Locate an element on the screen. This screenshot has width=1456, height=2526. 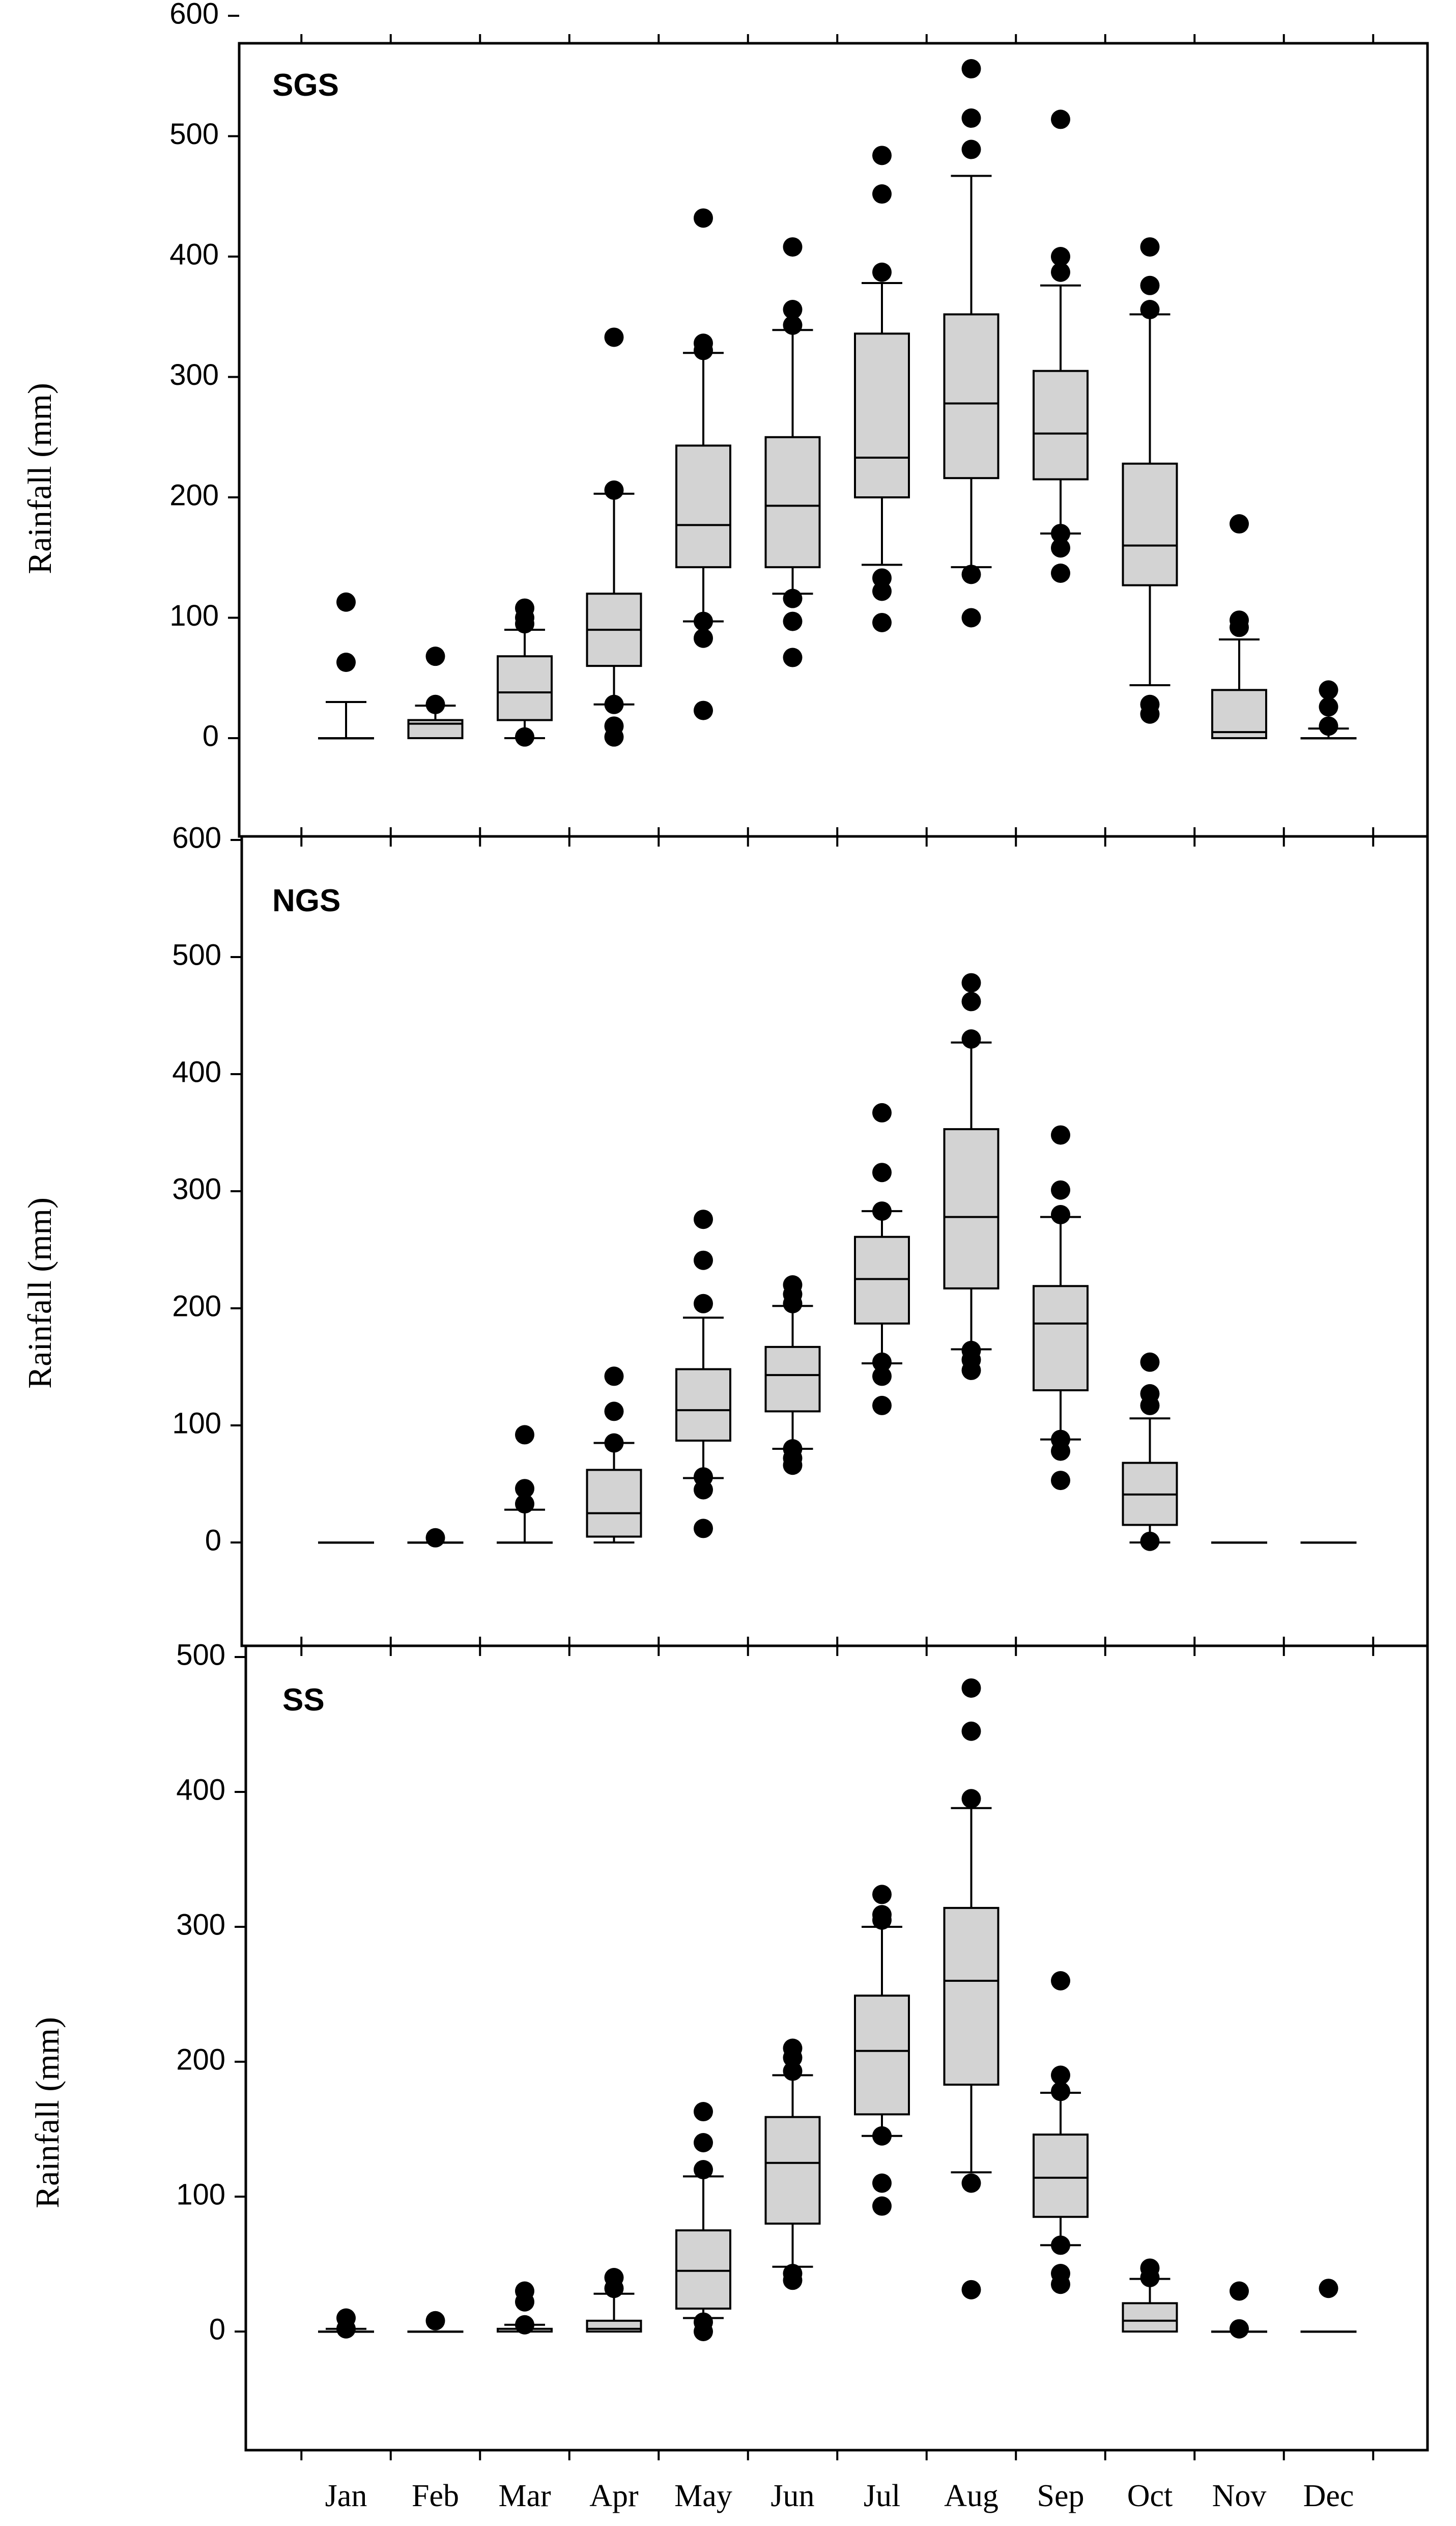
box-nov is located at coordinates (1239, 2310).